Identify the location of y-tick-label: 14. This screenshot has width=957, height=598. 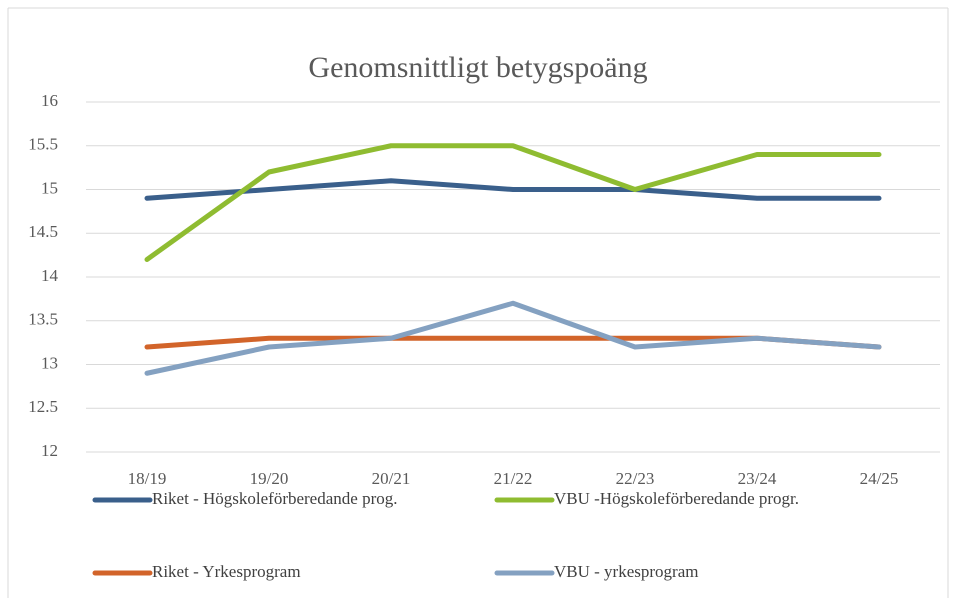
(50, 275).